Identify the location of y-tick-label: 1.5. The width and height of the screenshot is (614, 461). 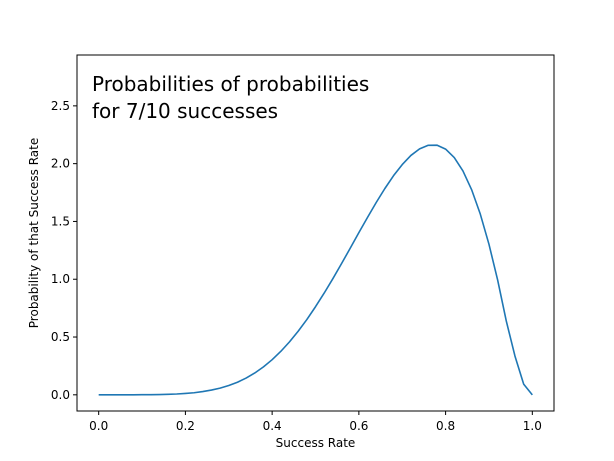
(60, 221).